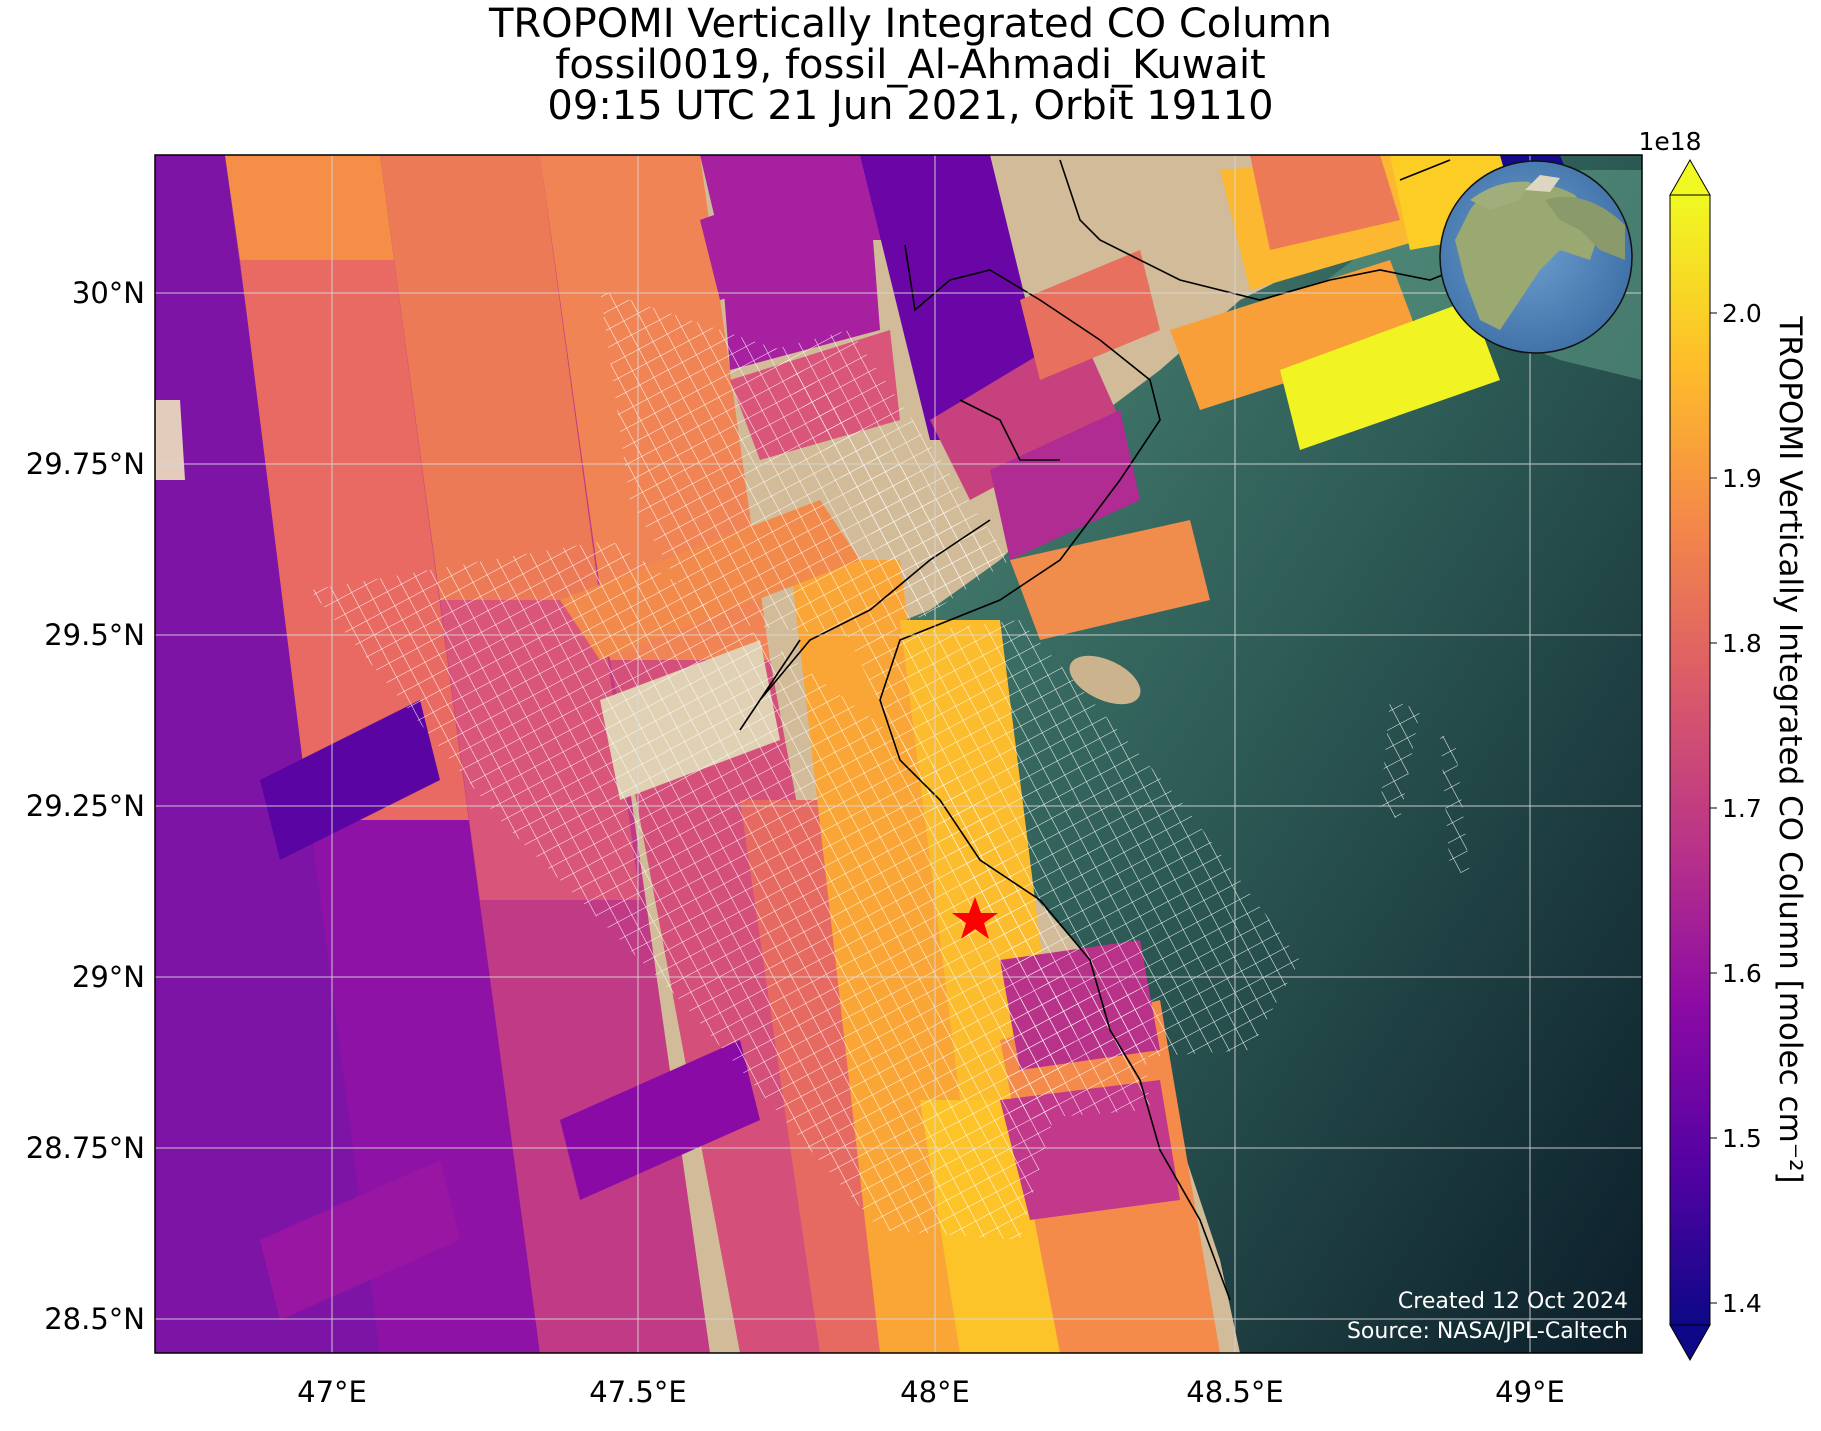  I want to click on lat-tick: 30°N, so click(108, 293).